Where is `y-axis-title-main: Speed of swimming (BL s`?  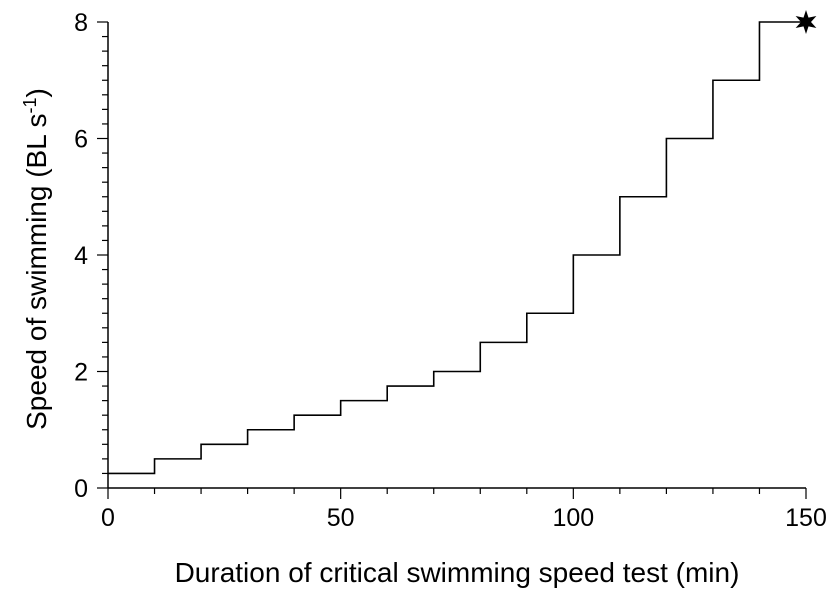 y-axis-title-main: Speed of swimming (BL s is located at coordinates (36, 271).